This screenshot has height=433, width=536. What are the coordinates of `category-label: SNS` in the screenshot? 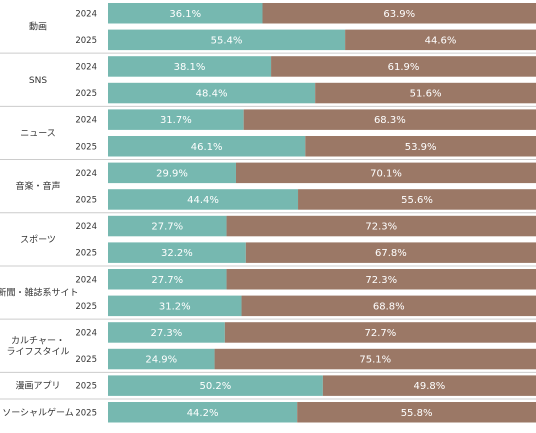 It's located at (38, 81).